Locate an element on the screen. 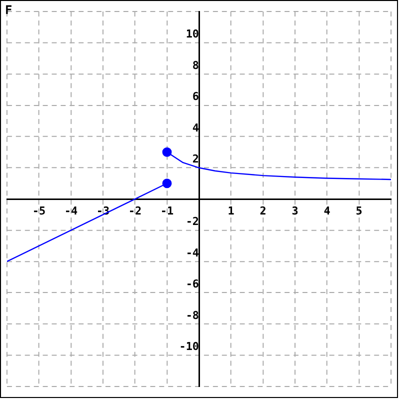 This screenshot has height=400, width=400. x-tick-label: 2 is located at coordinates (263, 211).